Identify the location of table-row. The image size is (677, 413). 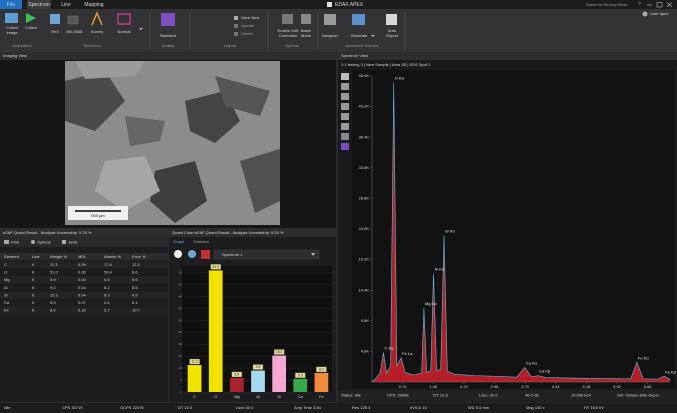
(84, 287).